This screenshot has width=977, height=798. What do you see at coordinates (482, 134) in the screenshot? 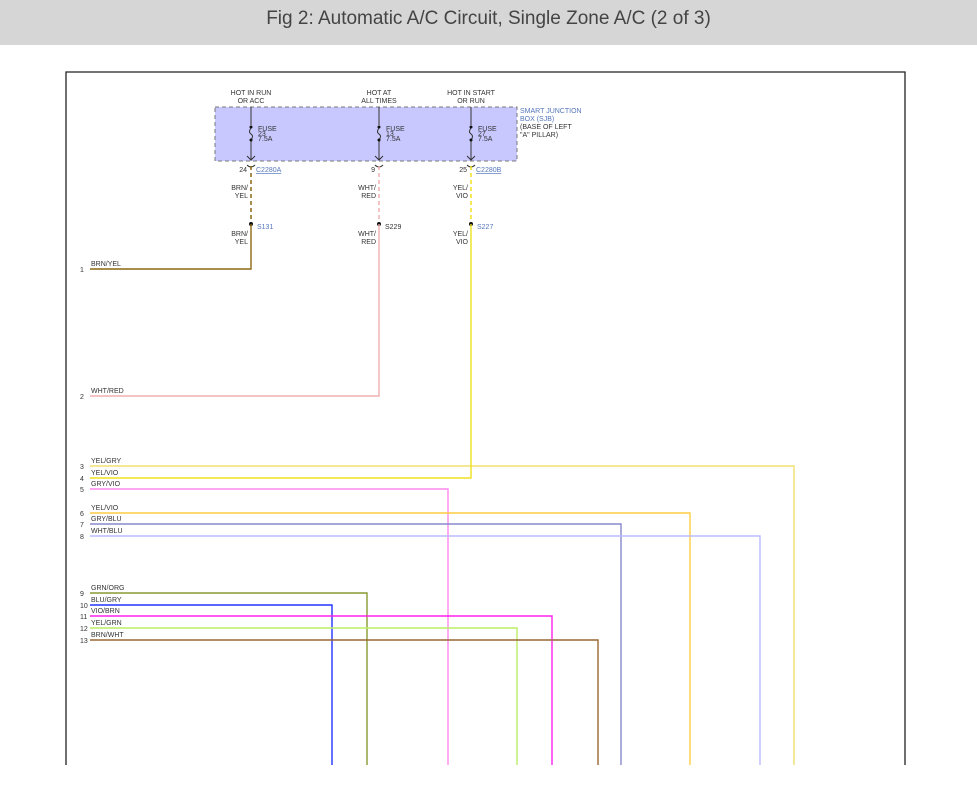
I see `fuse-label: 27` at bounding box center [482, 134].